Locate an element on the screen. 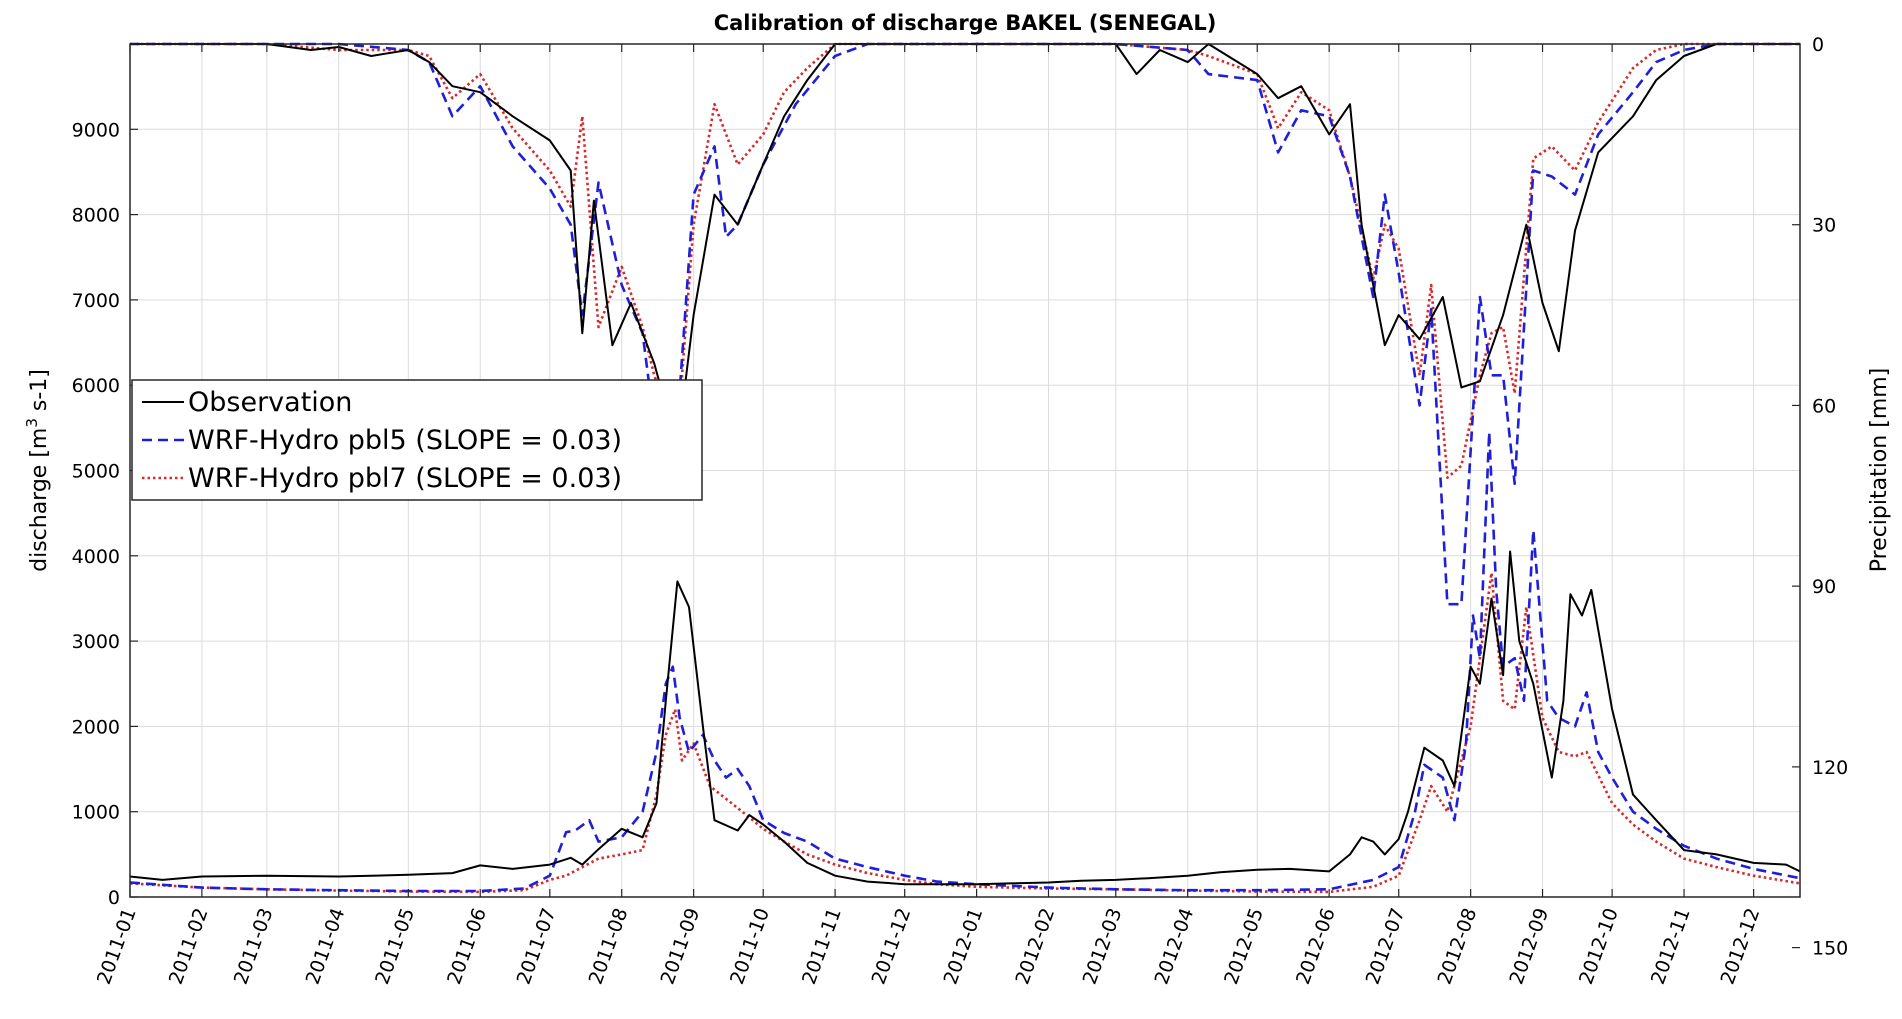 The width and height of the screenshot is (1902, 1019). y-left-tick-label: 5000 is located at coordinates (96, 472).